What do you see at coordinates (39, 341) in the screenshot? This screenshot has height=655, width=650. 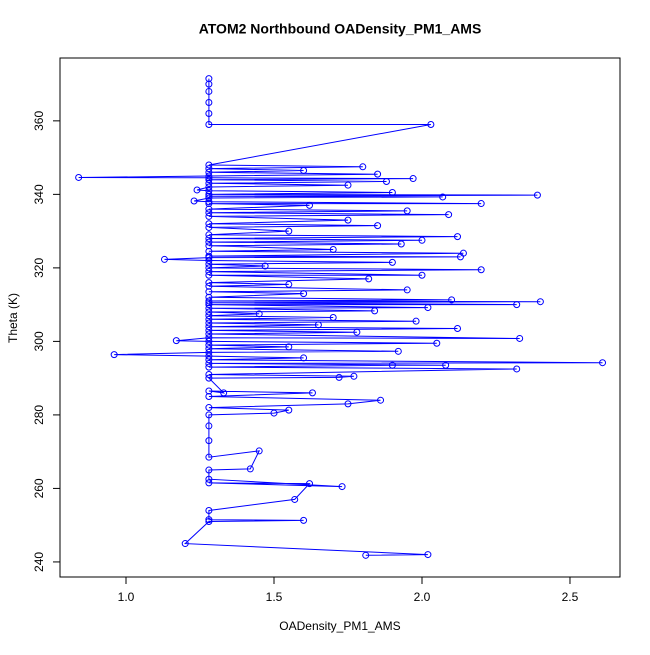 I see `y-tick-label: 300` at bounding box center [39, 341].